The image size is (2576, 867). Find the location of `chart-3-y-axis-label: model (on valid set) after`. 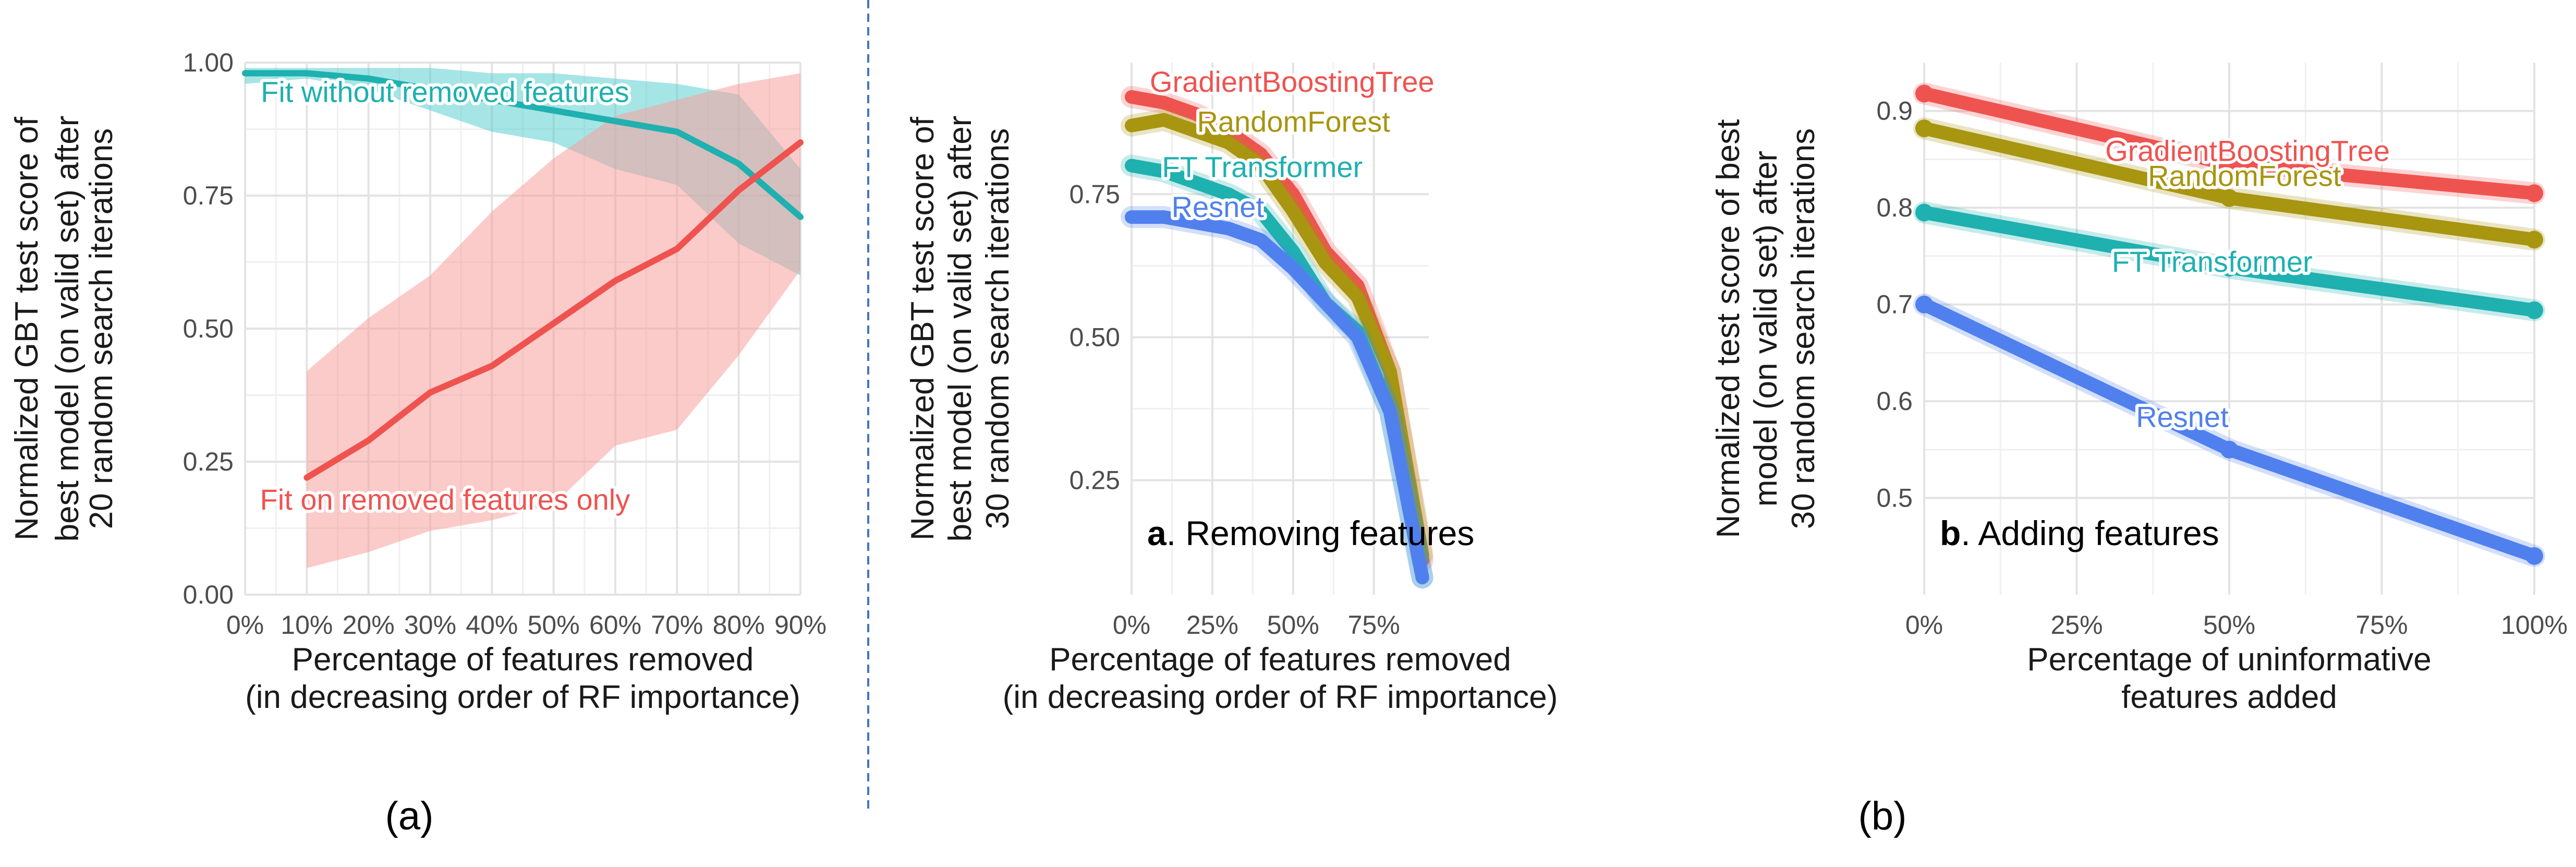

chart-3-y-axis-label: model (on valid set) after is located at coordinates (1766, 329).